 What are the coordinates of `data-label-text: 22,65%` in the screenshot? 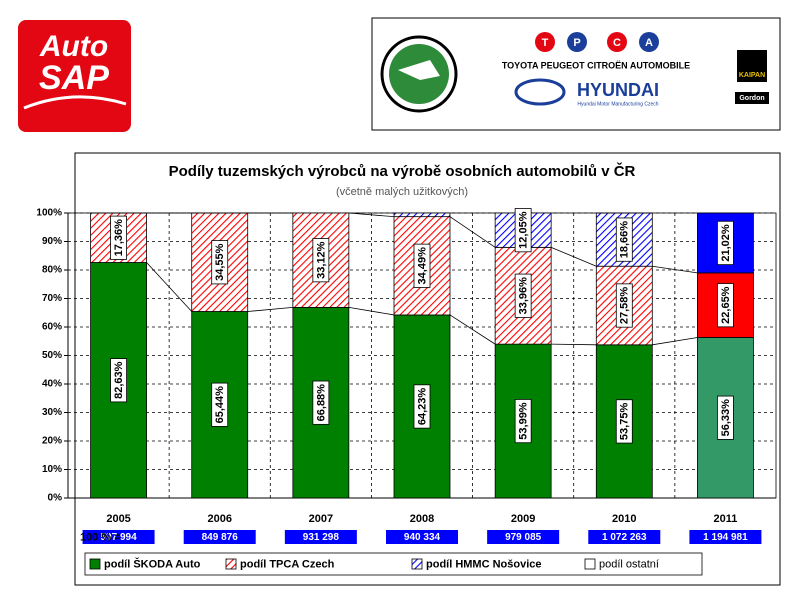 It's located at (726, 305).